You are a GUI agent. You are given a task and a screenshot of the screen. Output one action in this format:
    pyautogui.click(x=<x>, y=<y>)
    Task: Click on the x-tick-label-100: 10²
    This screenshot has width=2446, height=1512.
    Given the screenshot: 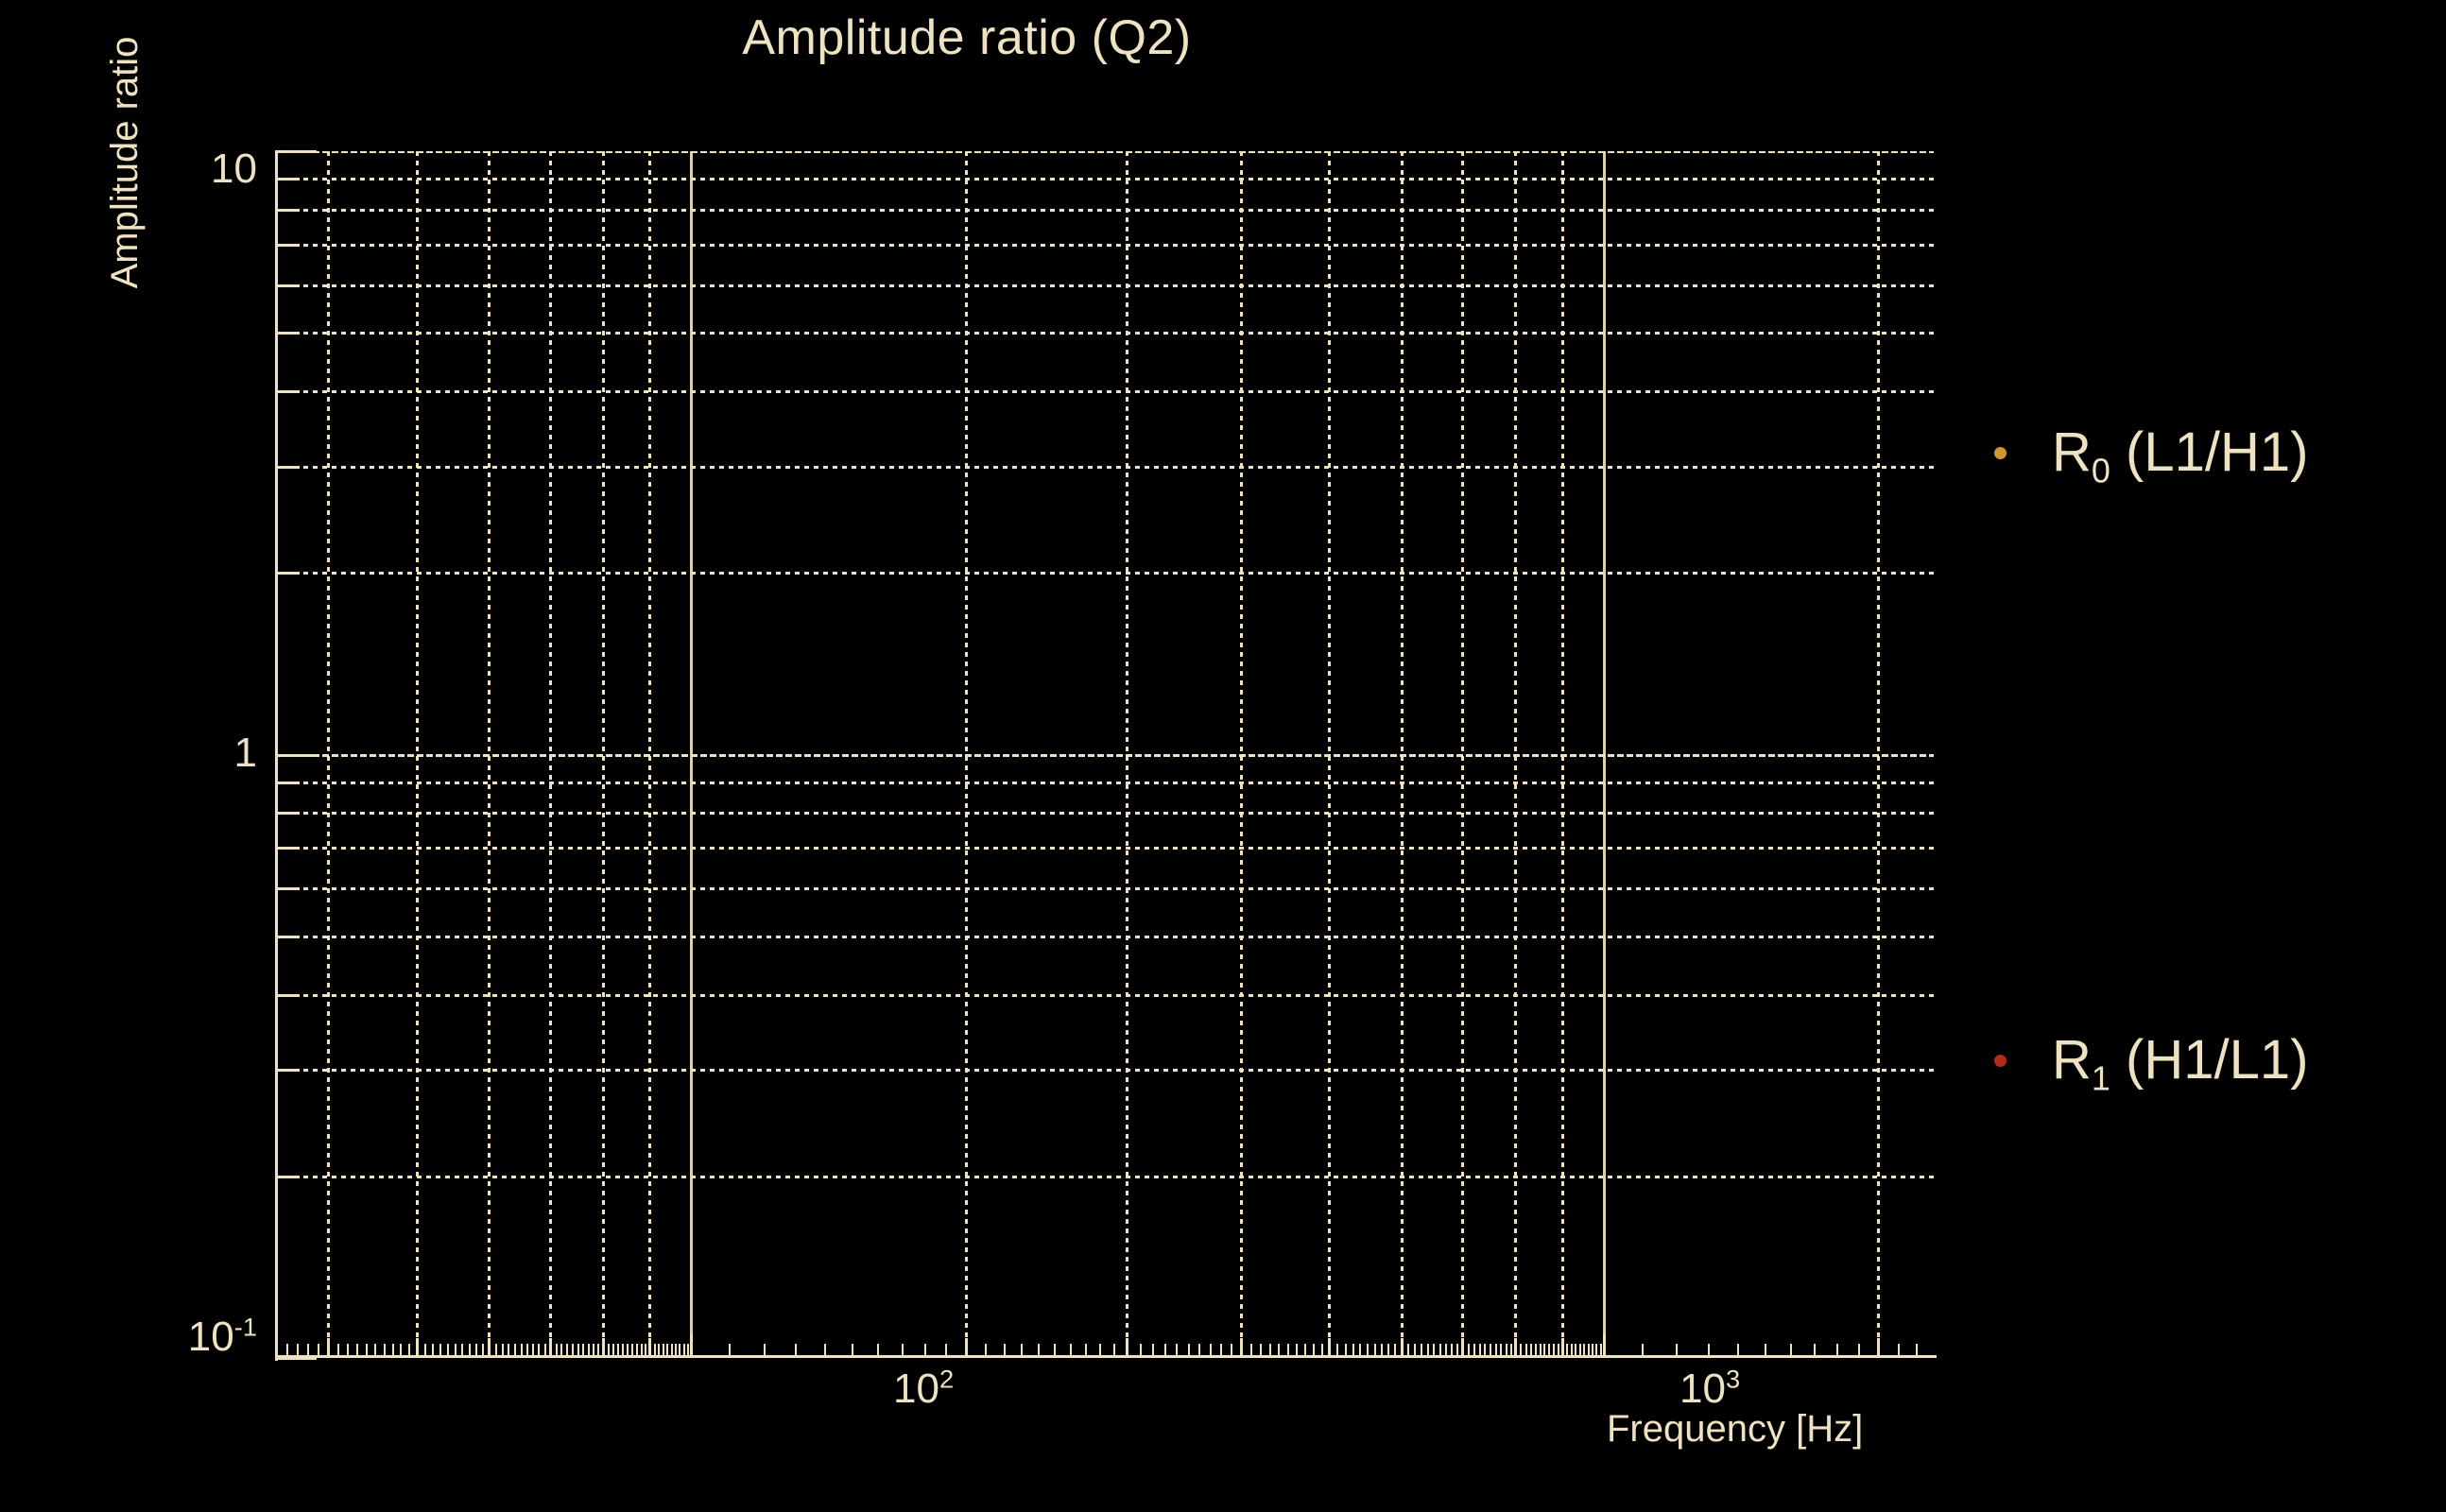 What is the action you would take?
    pyautogui.click(x=924, y=1388)
    